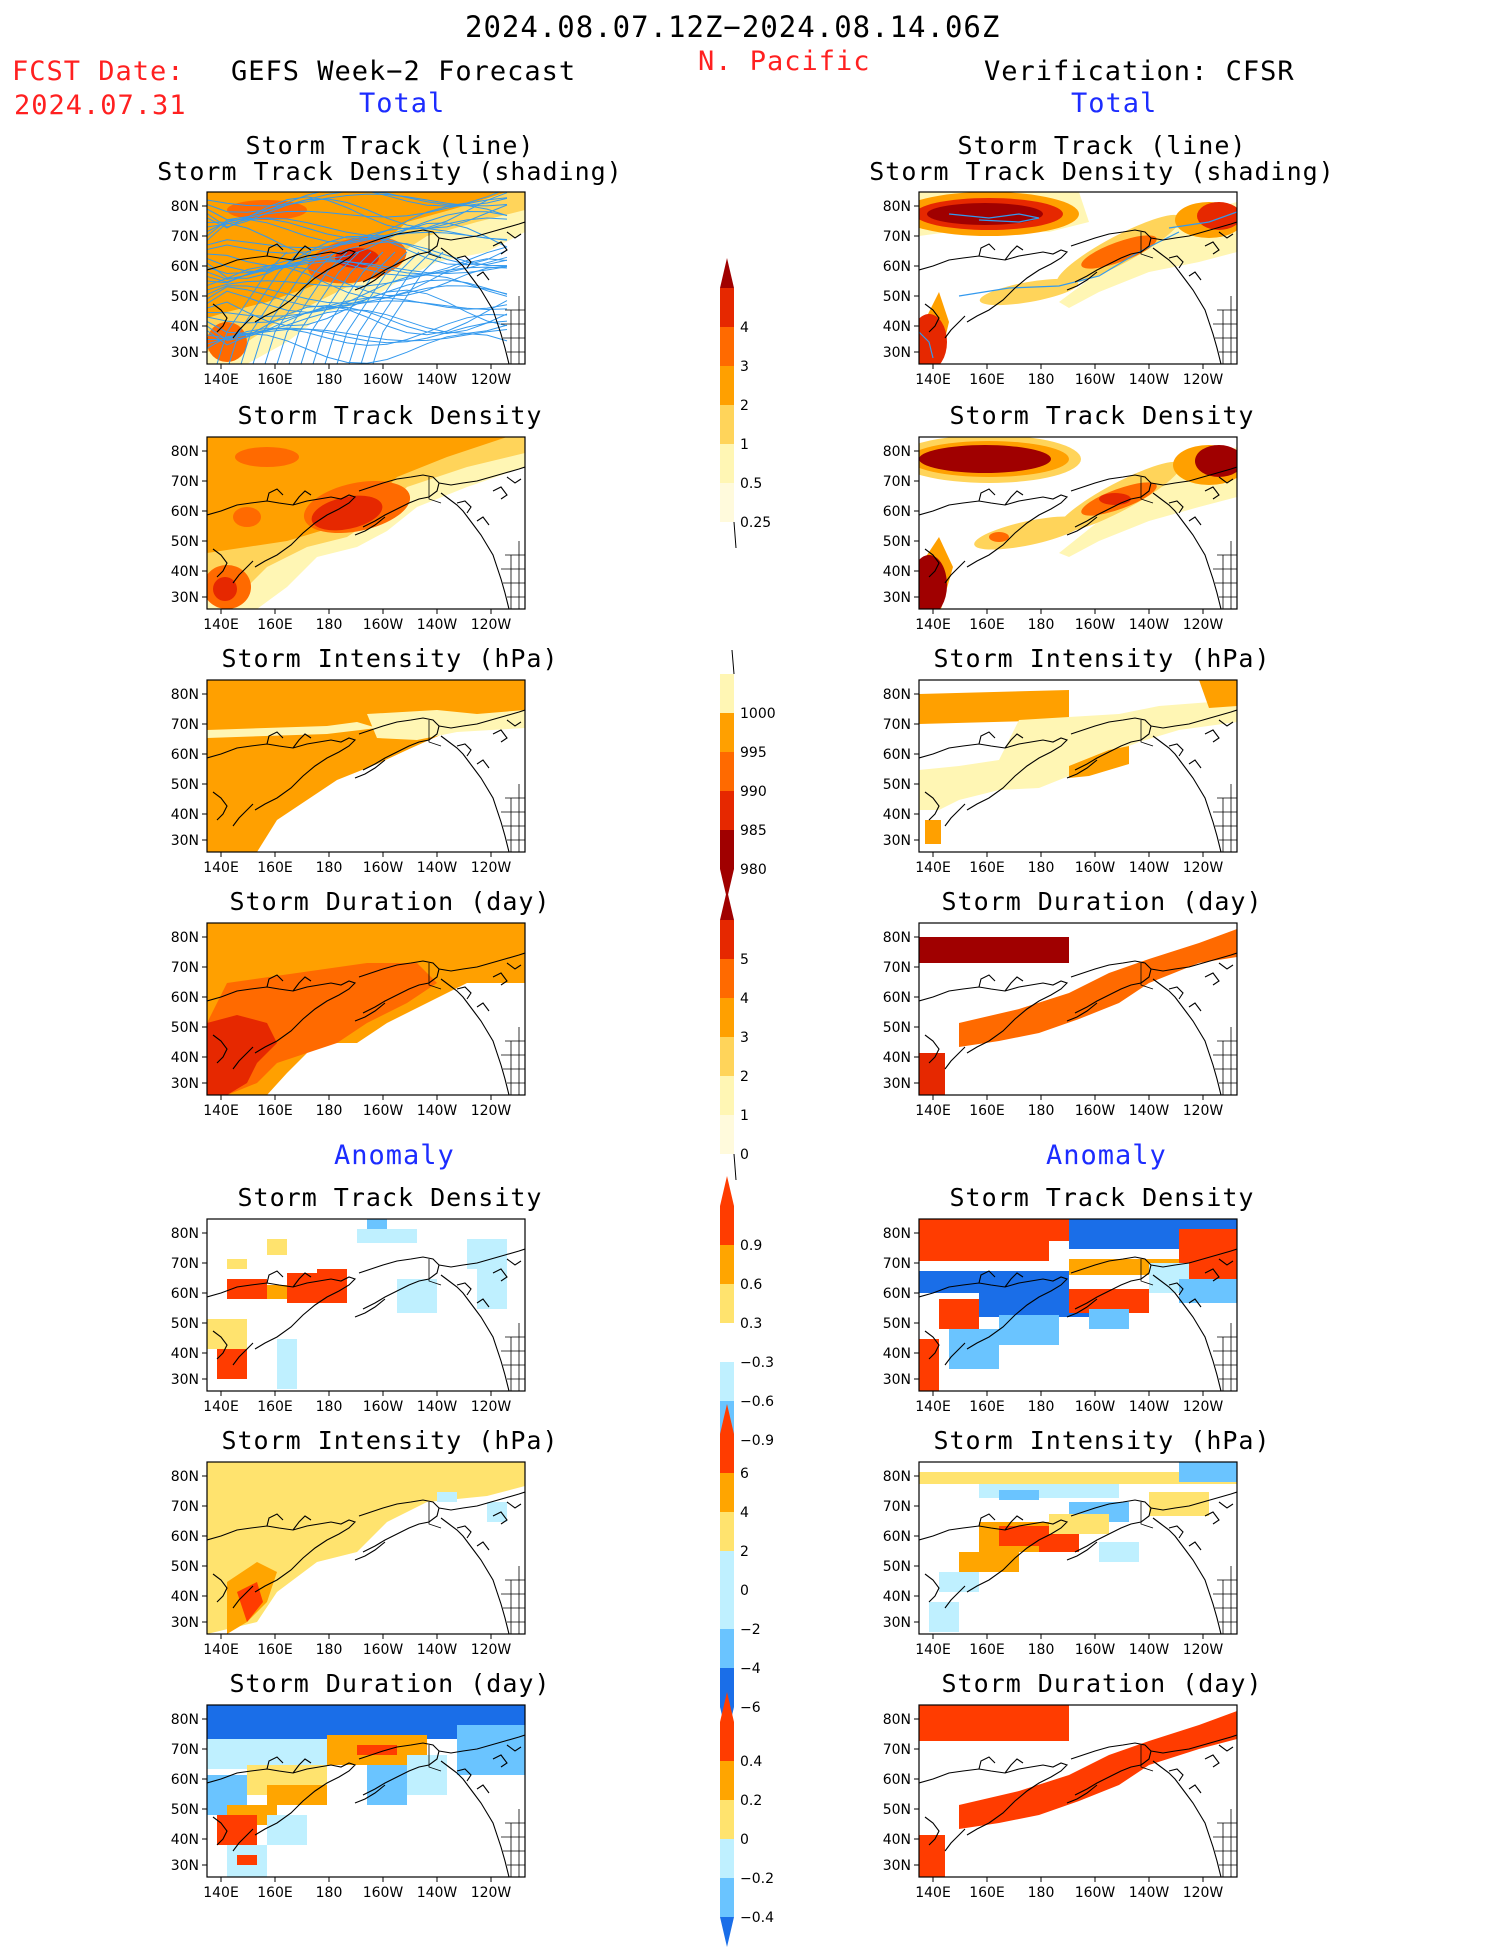  I want to click on date-range-title: 2024.08.07.12Z−2024.08.14.06Z, so click(733, 27).